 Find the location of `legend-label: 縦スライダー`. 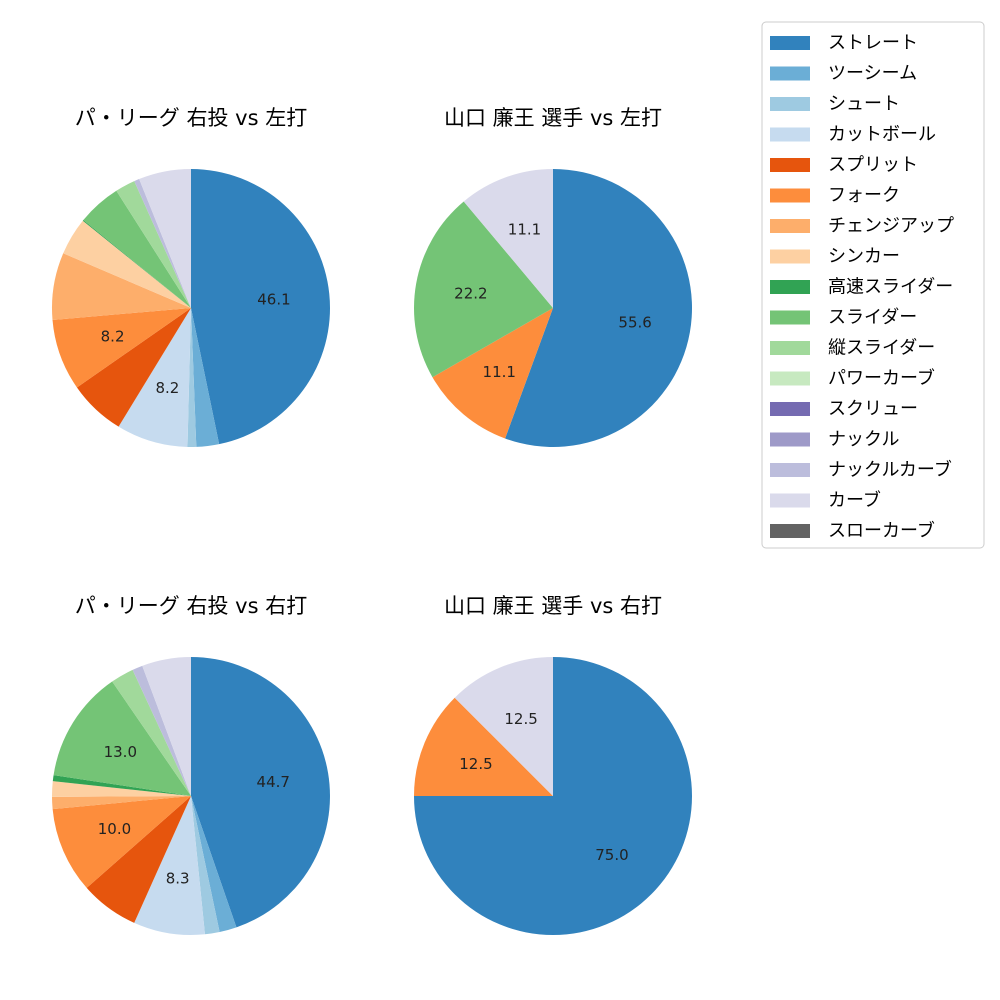

legend-label: 縦スライダー is located at coordinates (881, 348).